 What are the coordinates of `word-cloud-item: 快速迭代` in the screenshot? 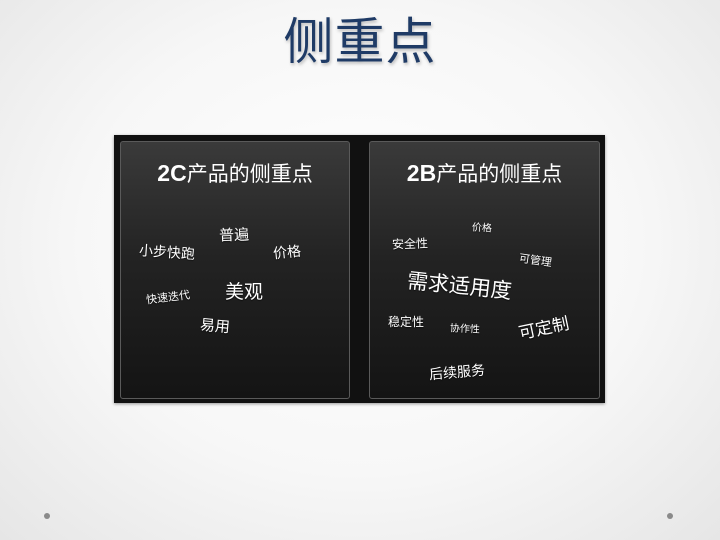 It's located at (168, 297).